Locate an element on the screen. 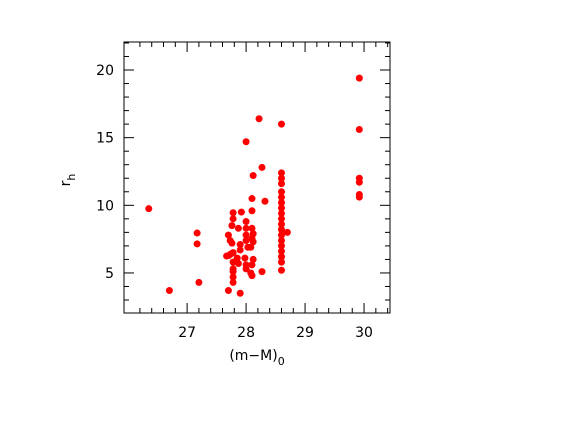 Image resolution: width=564 pixels, height=436 pixels. x-tick-label: 30 is located at coordinates (364, 333).